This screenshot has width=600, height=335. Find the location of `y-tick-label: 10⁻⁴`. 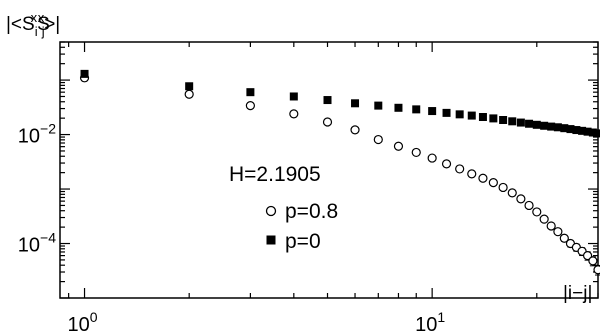

y-tick-label: 10⁻⁴ is located at coordinates (37, 243).